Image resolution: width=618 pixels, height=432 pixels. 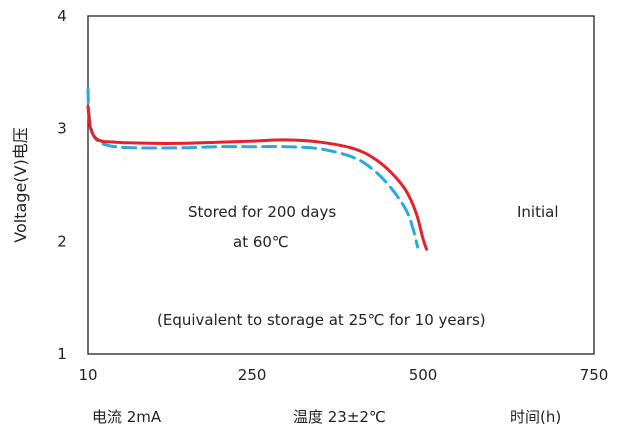 I want to click on y-axis-label: Voltage(V)电压, so click(x=20, y=184).